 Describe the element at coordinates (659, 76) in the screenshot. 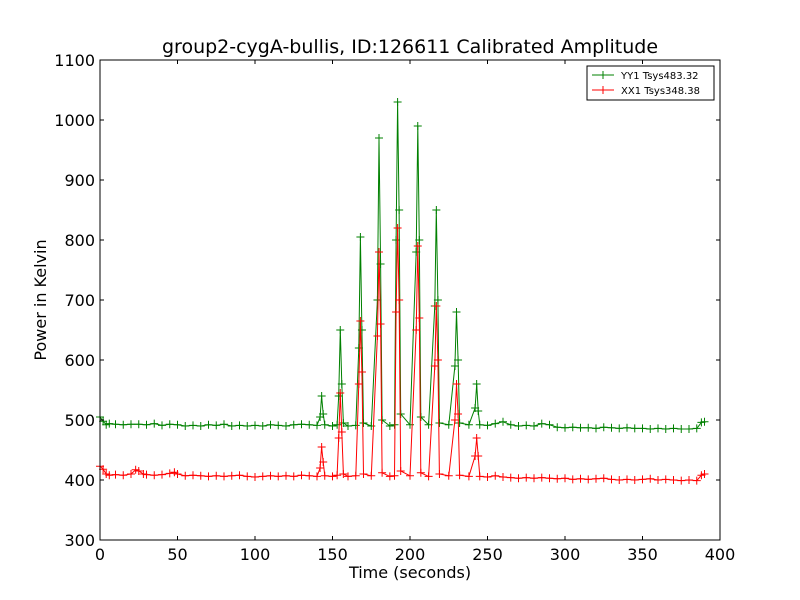

I see `legend-label: YY1 Tsys483.32` at that location.